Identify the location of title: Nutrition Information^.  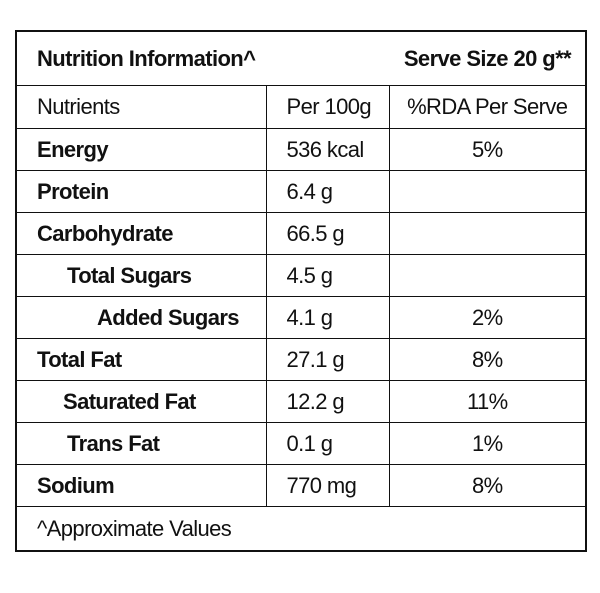
(146, 58).